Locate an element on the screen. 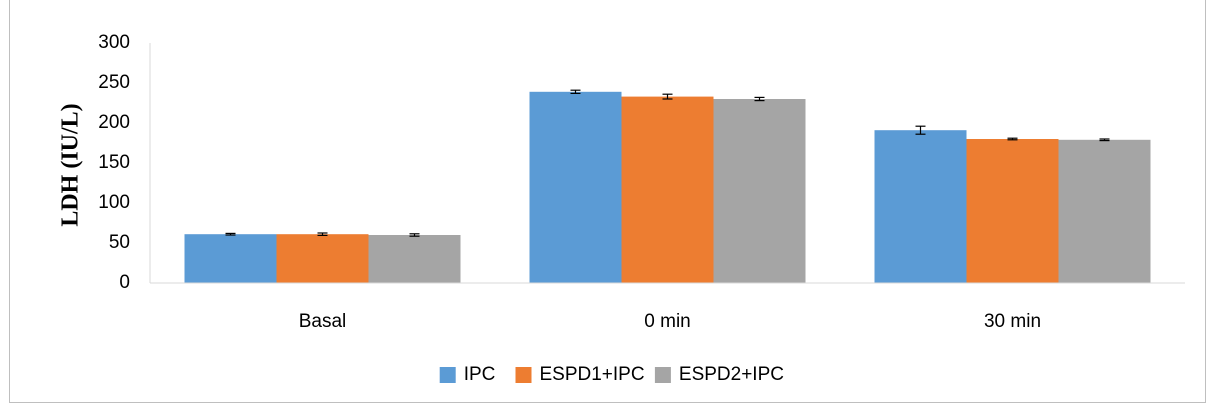  x-tick-label: 30 min is located at coordinates (1012, 321).